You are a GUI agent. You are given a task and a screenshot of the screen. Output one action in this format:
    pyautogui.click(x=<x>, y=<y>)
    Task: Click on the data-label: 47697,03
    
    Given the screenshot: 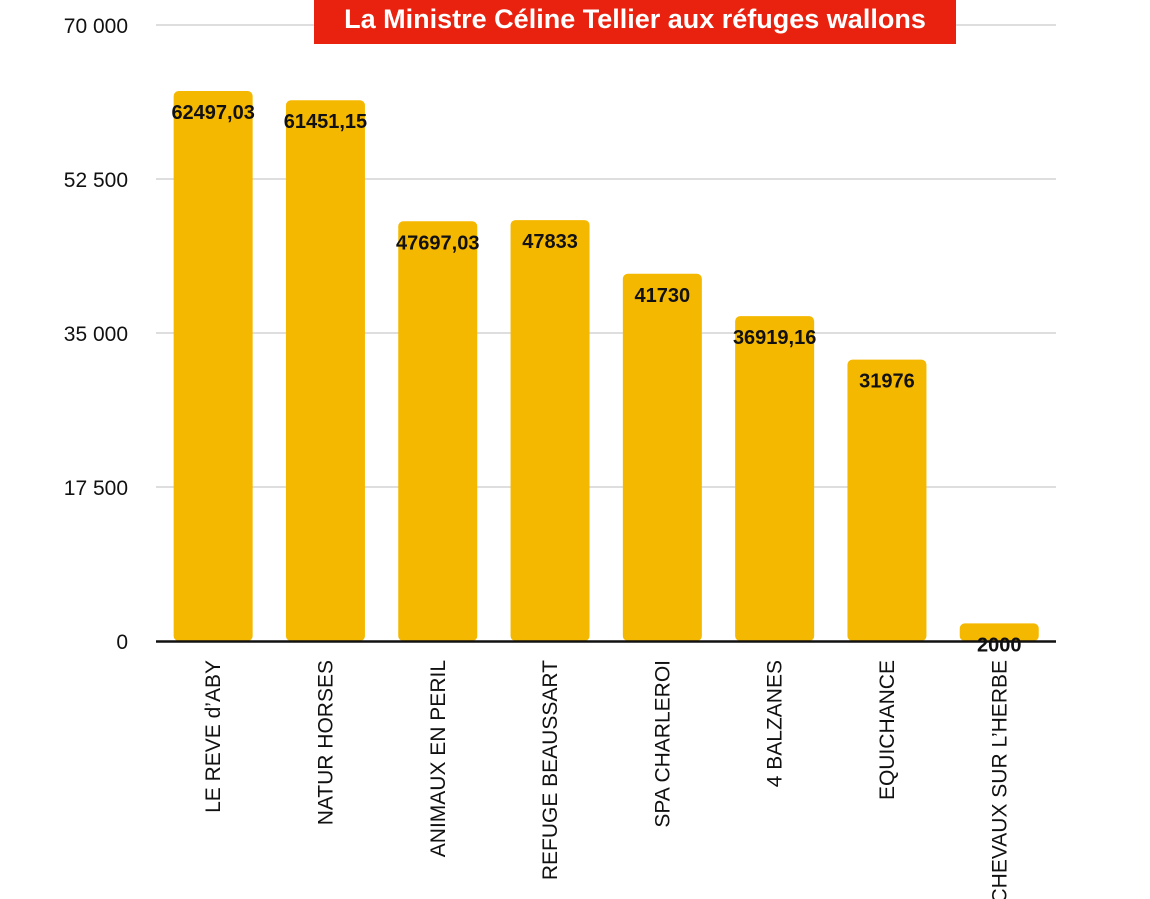 What is the action you would take?
    pyautogui.click(x=437, y=243)
    